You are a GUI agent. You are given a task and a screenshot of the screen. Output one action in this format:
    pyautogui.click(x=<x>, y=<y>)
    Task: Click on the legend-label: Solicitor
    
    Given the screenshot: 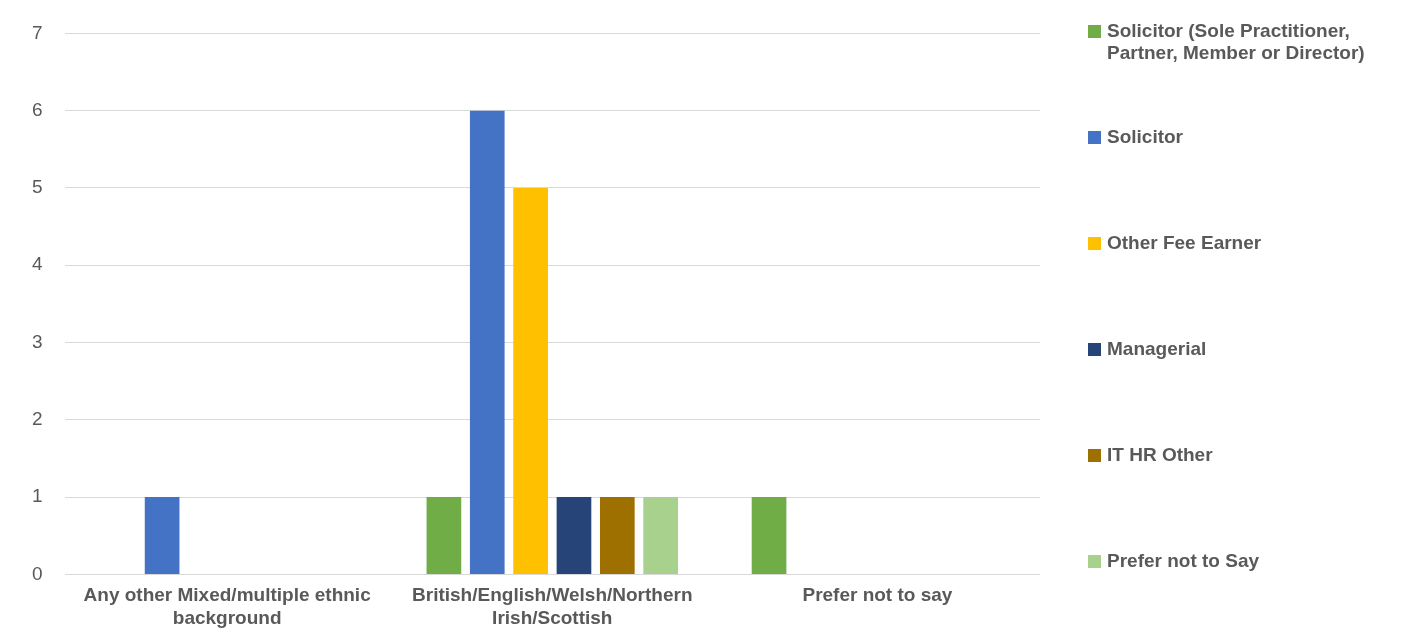 What is the action you would take?
    pyautogui.click(x=1145, y=137)
    